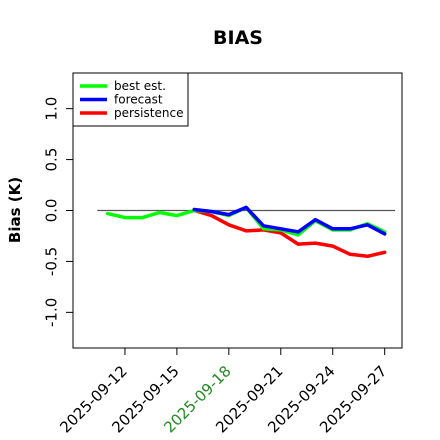 Image resolution: width=440 pixels, height=440 pixels. I want to click on y-tick-label: -0.5, so click(52, 261).